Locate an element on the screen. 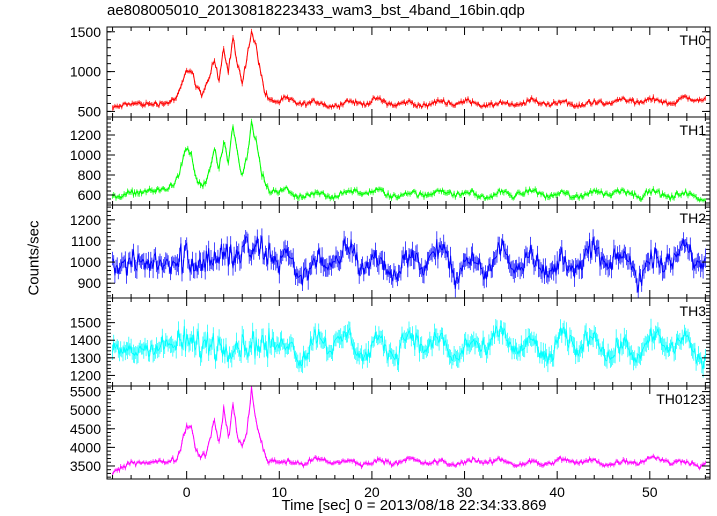 This screenshot has width=717, height=516. th0123-y-tick-label: 4500 is located at coordinates (85, 429).